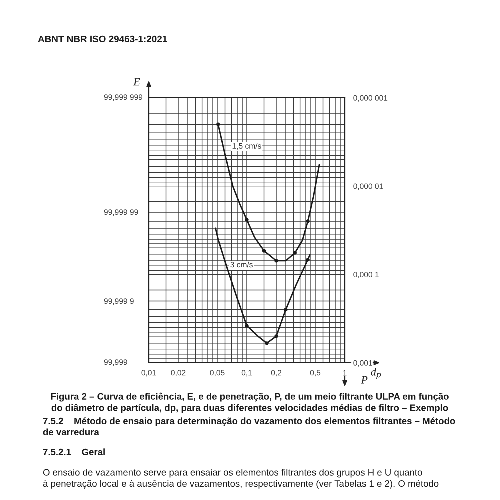 This screenshot has height=500, width=500. What do you see at coordinates (136, 82) in the screenshot?
I see `text: E` at bounding box center [136, 82].